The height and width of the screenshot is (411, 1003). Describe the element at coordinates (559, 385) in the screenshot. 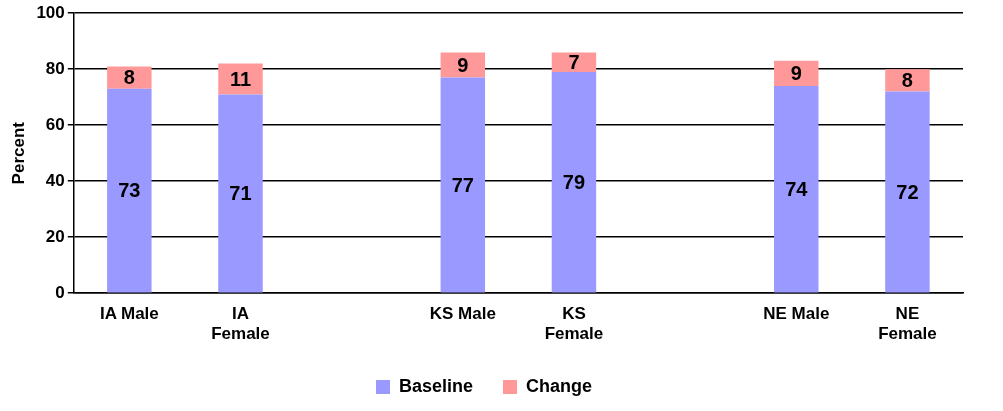

I see `legend-label: Change` at that location.